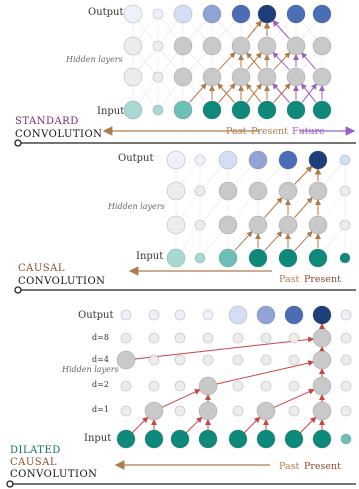 The height and width of the screenshot is (489, 359). I want to click on dilated-timeline-start, so click(10, 484).